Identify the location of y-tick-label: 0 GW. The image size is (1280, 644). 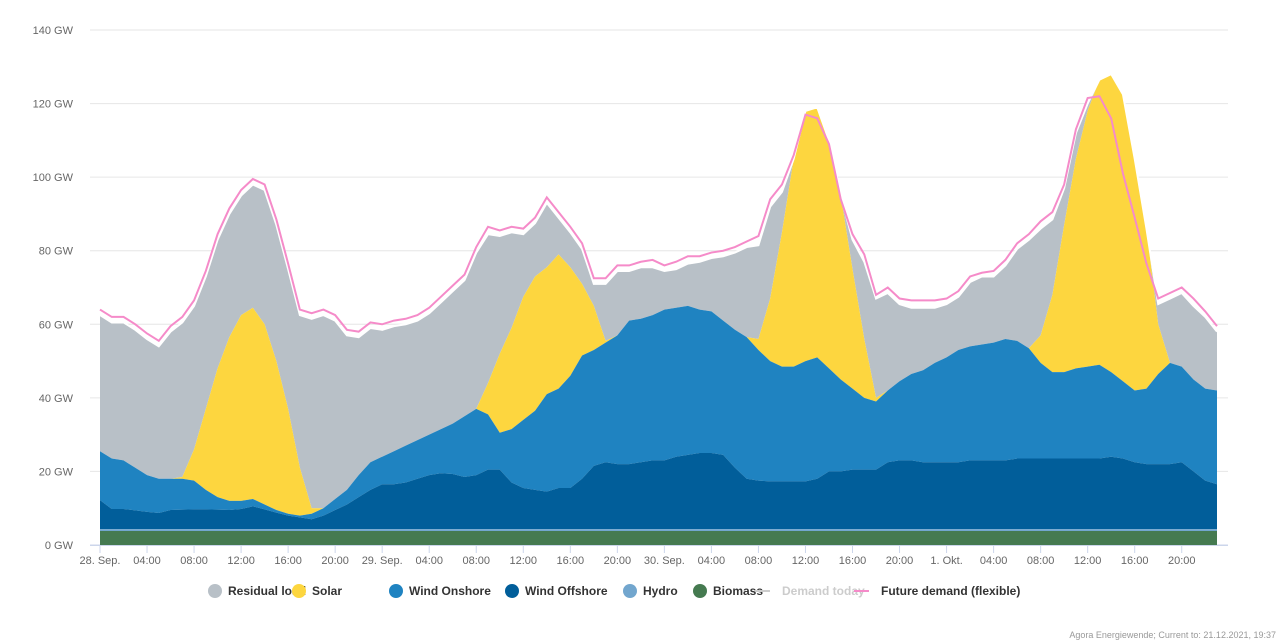
(59, 546).